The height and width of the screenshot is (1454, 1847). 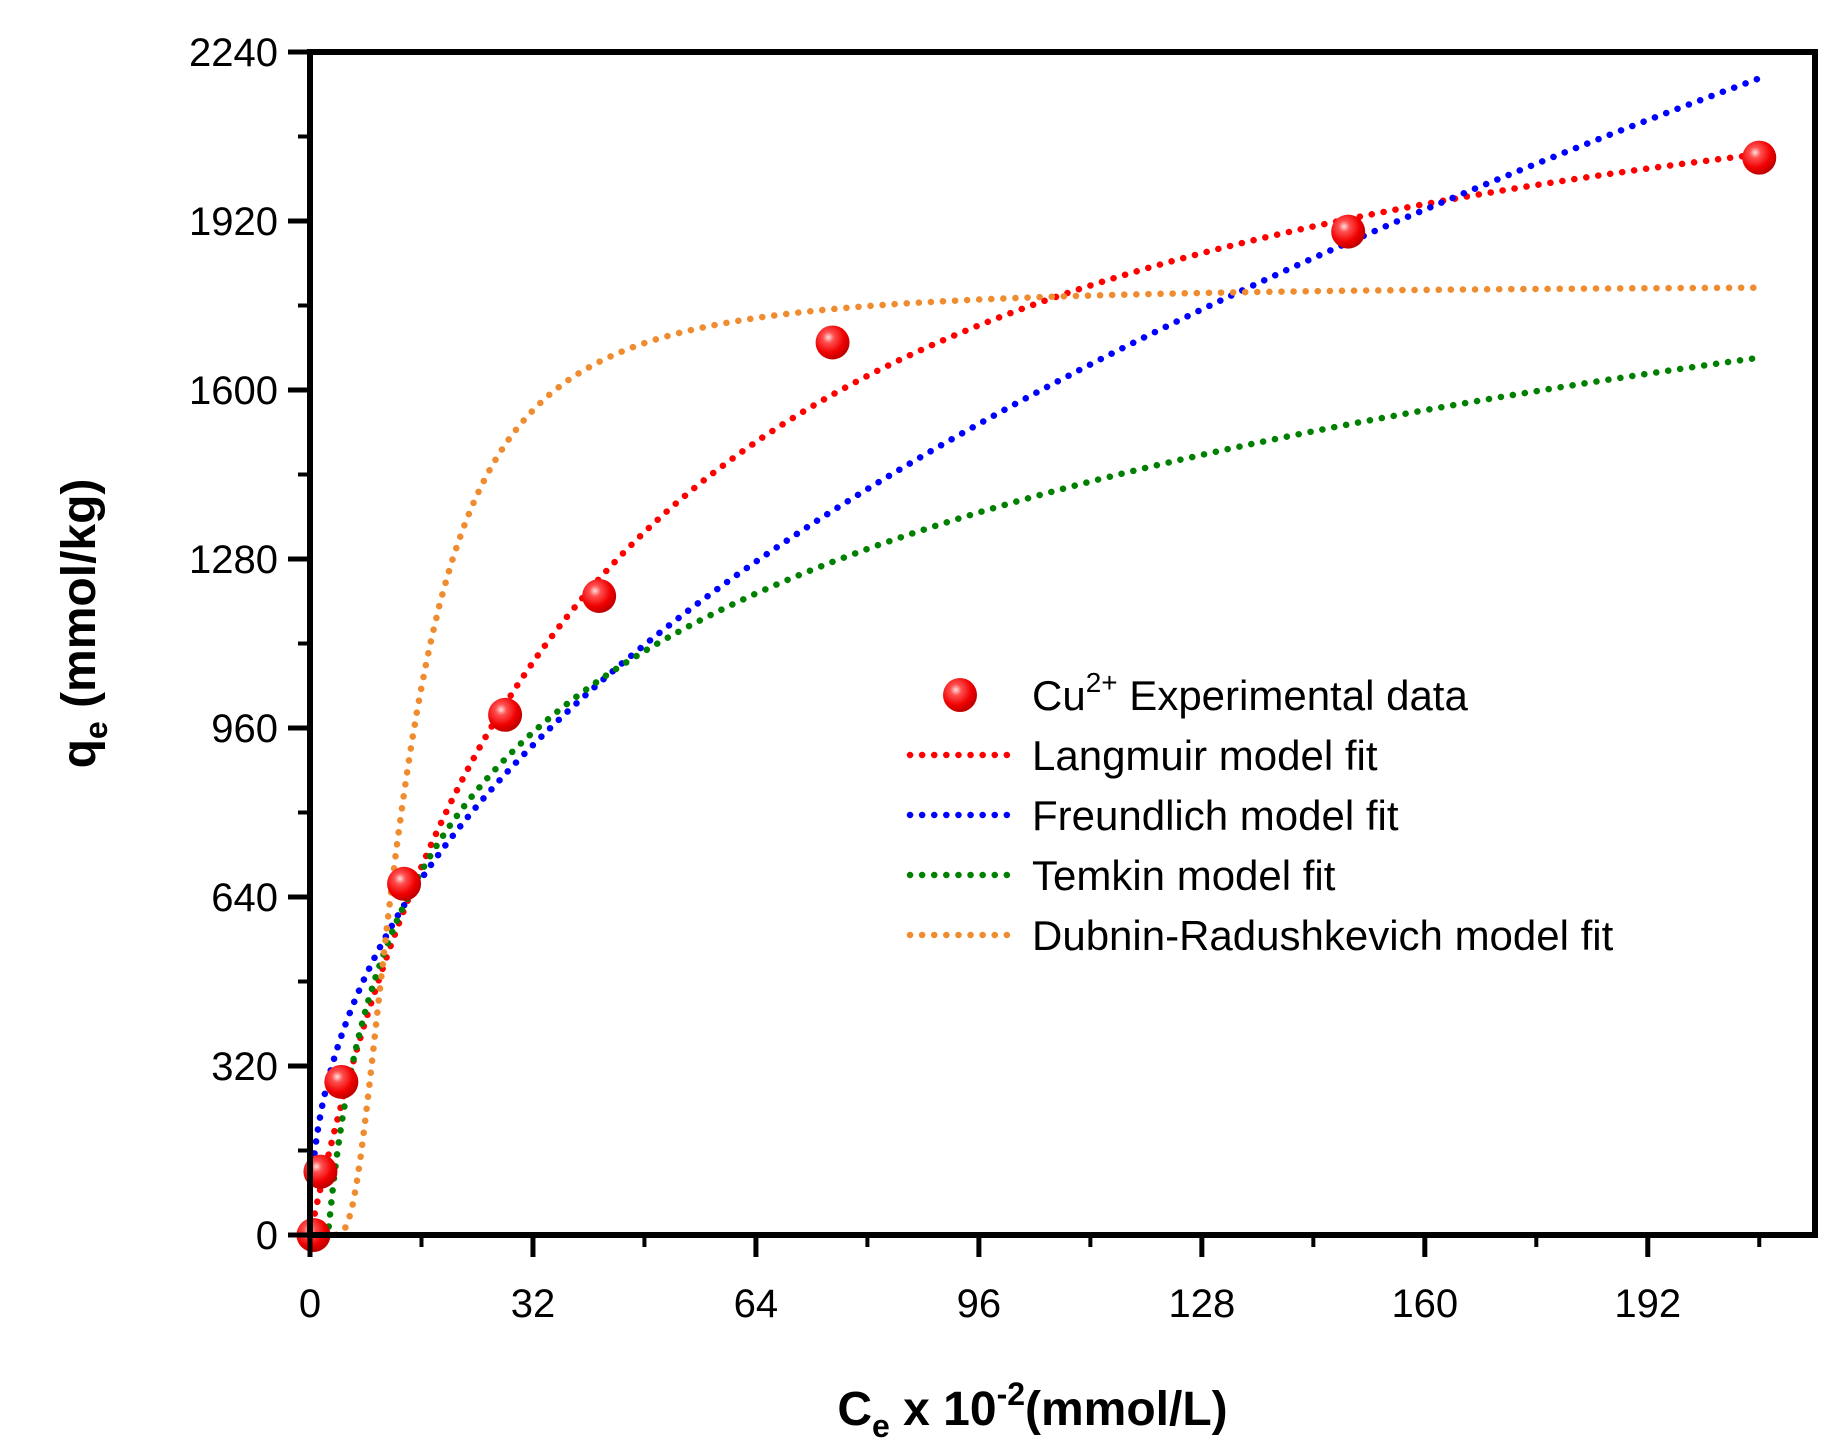 What do you see at coordinates (233, 391) in the screenshot?
I see `y-tick-label: 1600` at bounding box center [233, 391].